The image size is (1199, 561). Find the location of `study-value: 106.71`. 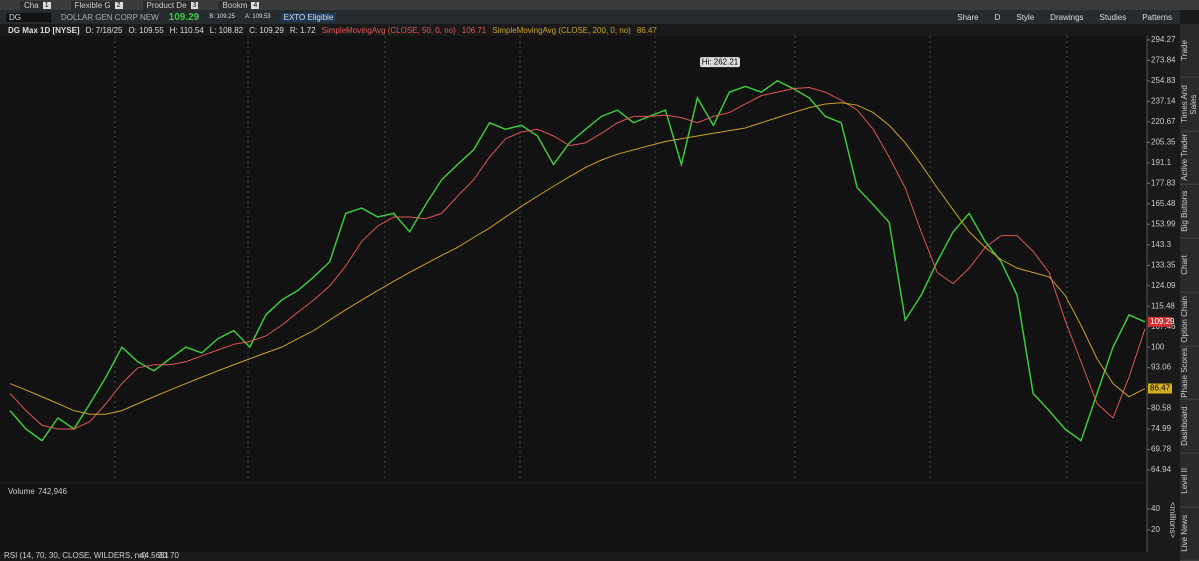

study-value: 106.71 is located at coordinates (474, 30).